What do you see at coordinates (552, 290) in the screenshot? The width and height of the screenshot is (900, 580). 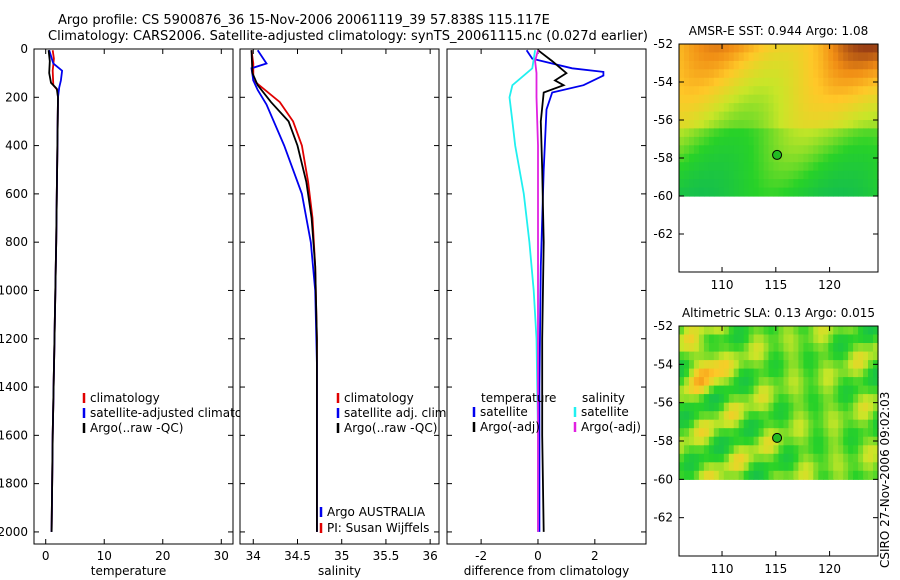 I see `series-line-black` at bounding box center [552, 290].